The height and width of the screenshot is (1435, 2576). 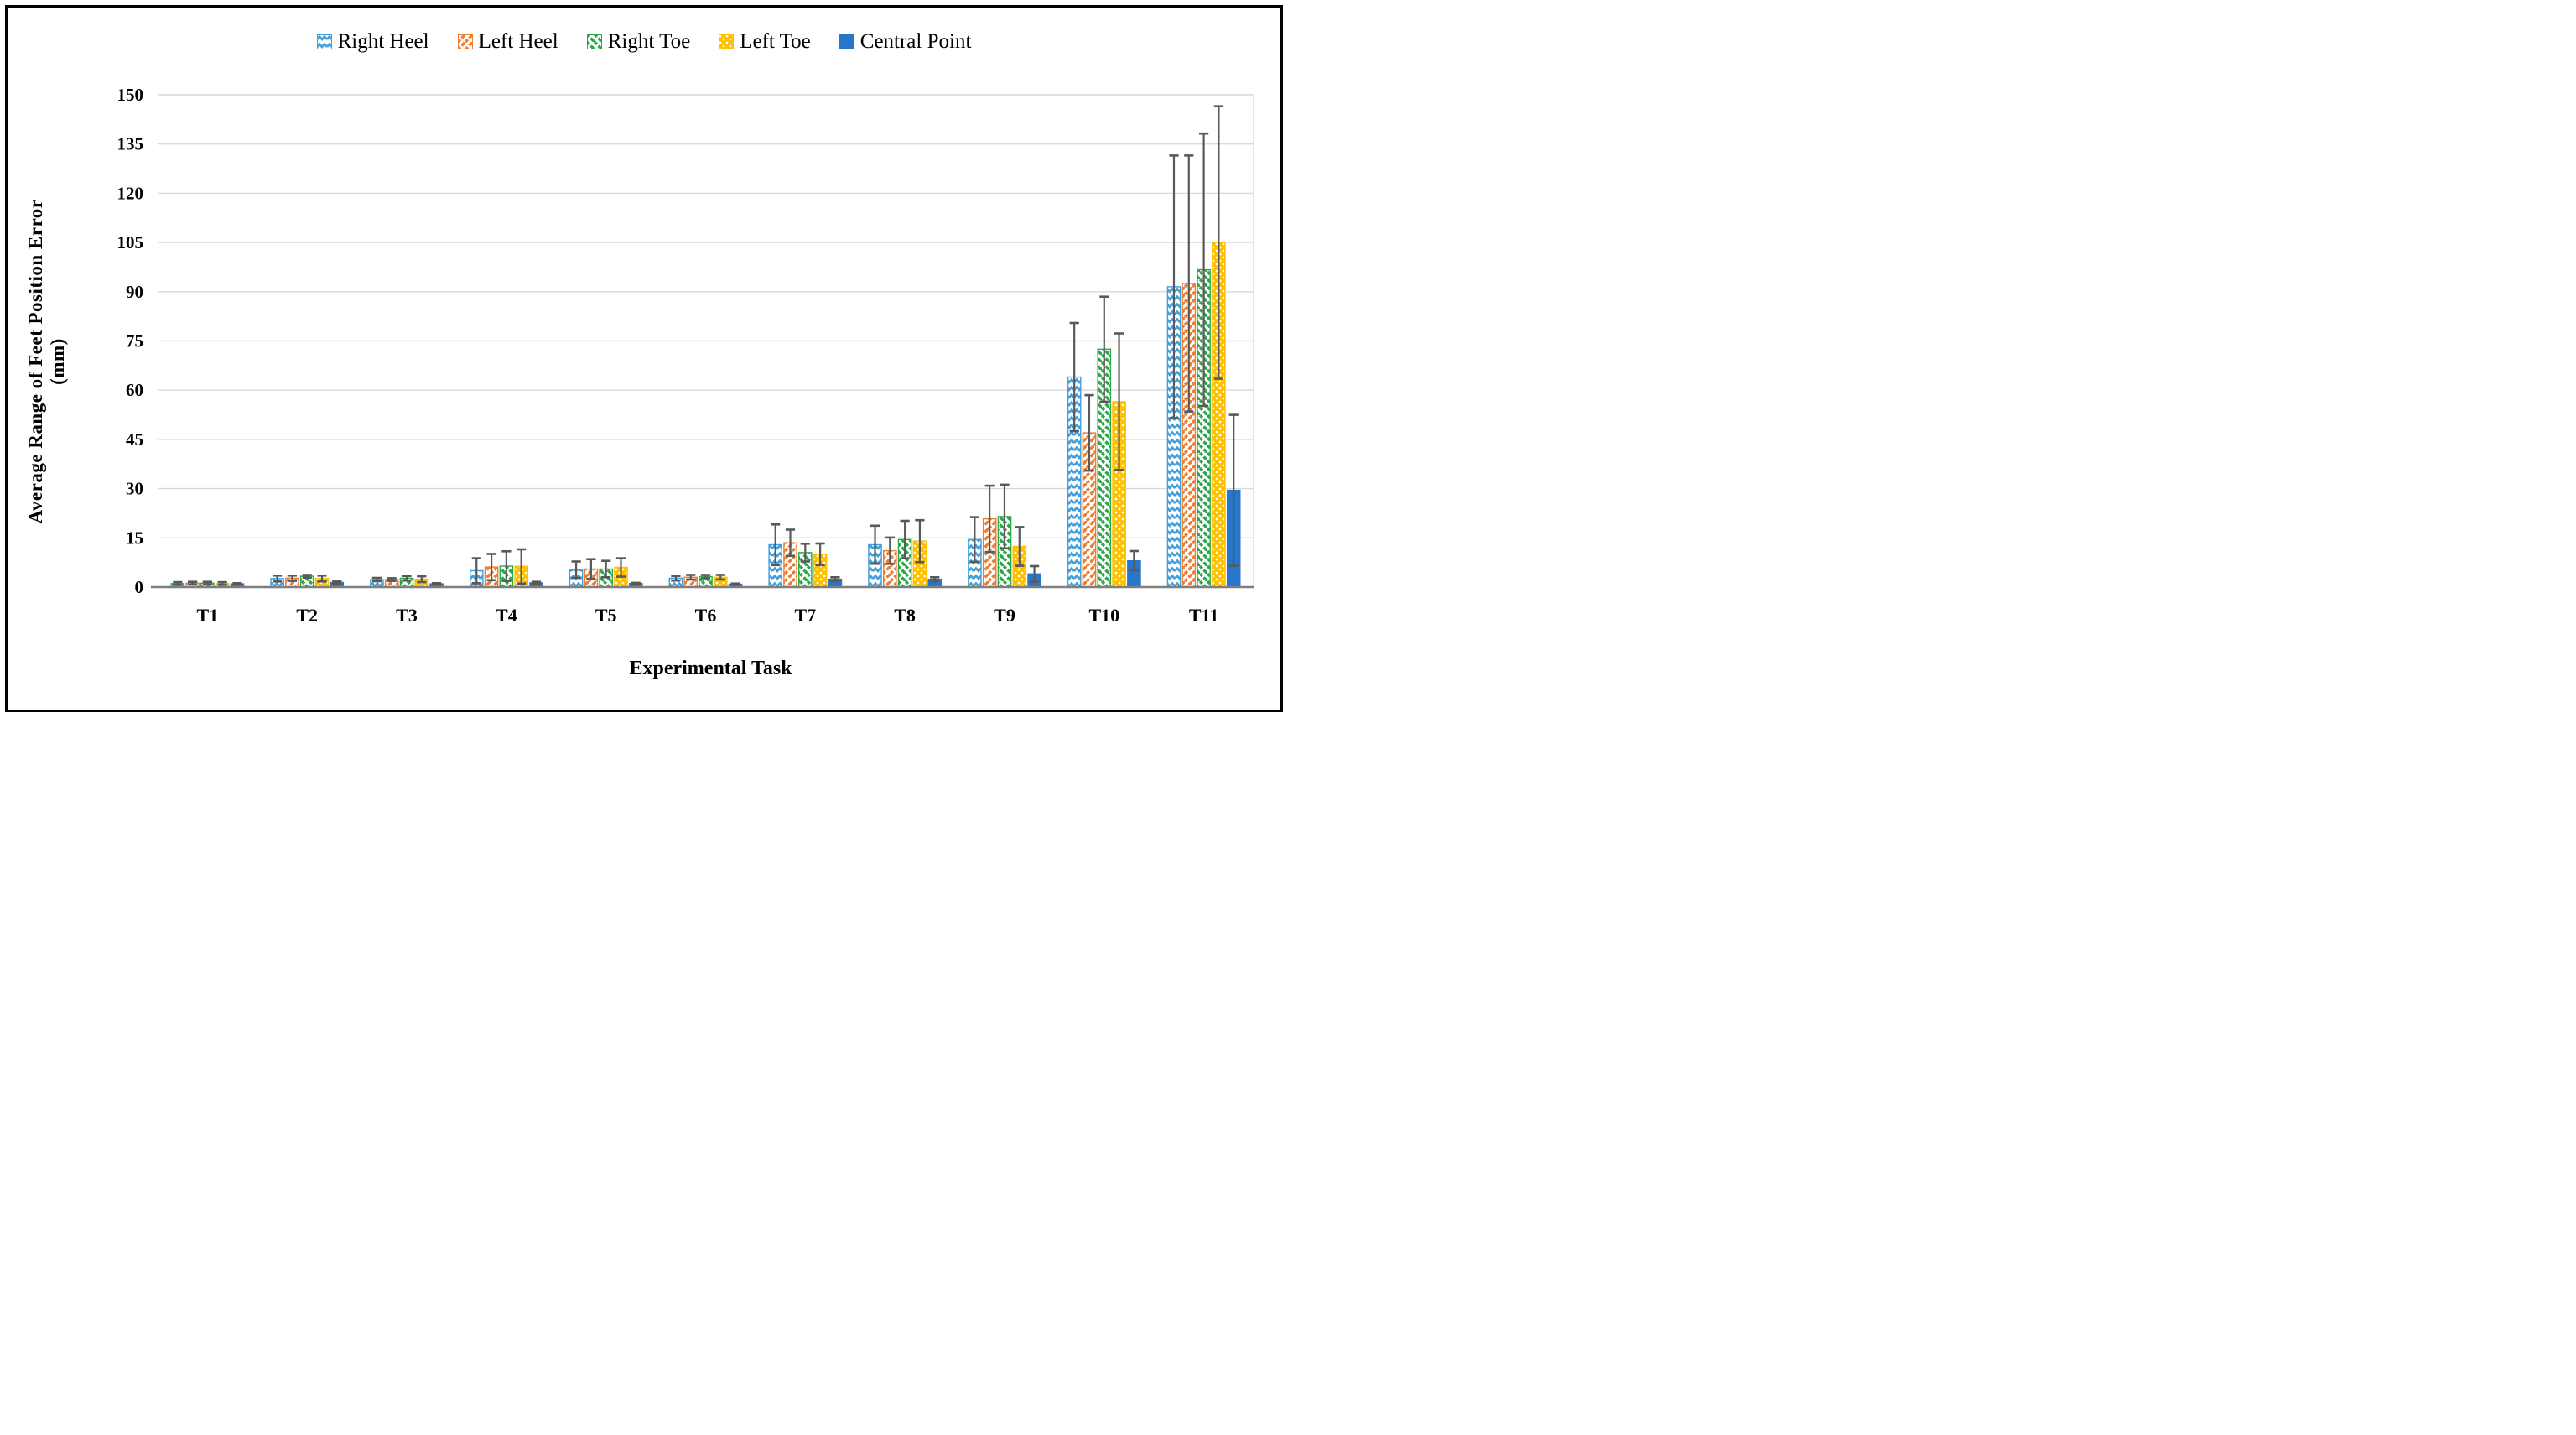 What do you see at coordinates (134, 341) in the screenshot?
I see `svg-text: 75` at bounding box center [134, 341].